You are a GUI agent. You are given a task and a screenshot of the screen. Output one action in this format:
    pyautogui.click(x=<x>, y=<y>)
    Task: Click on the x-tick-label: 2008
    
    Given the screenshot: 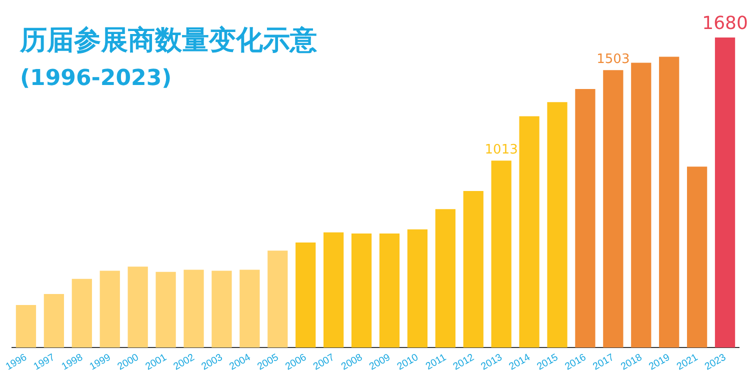 What is the action you would take?
    pyautogui.click(x=352, y=362)
    